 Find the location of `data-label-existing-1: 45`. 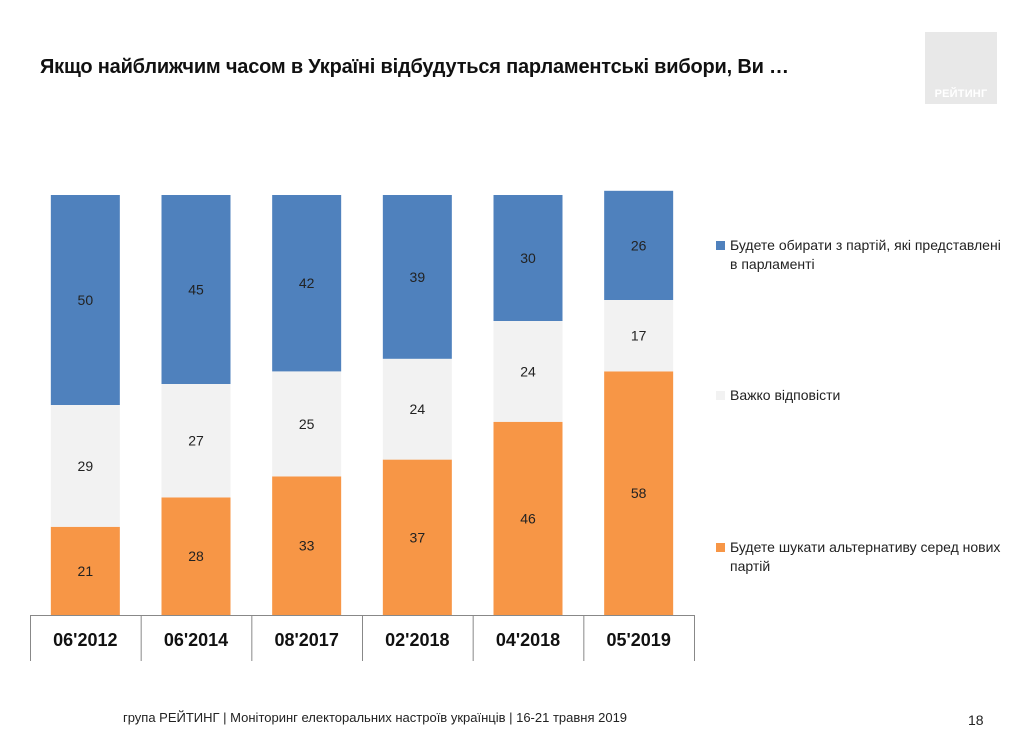

data-label-existing-1: 45 is located at coordinates (196, 290).